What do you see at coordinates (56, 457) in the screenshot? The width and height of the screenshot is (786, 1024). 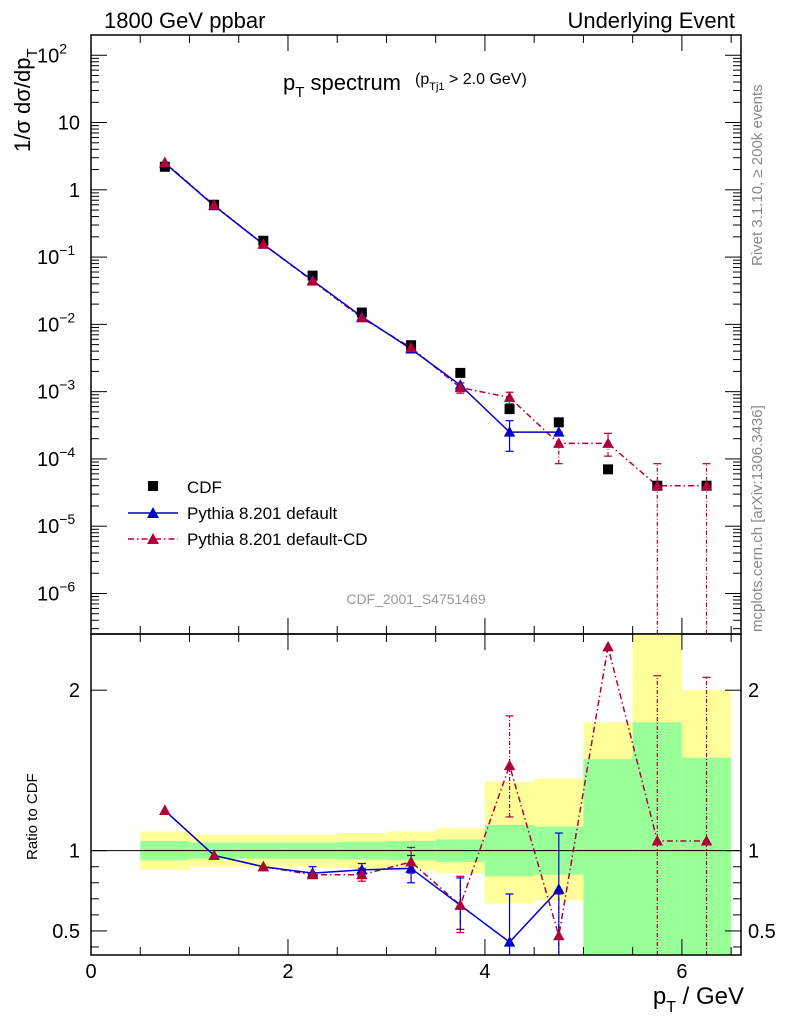 I see `main-ytick-label: 10⁻⁴` at bounding box center [56, 457].